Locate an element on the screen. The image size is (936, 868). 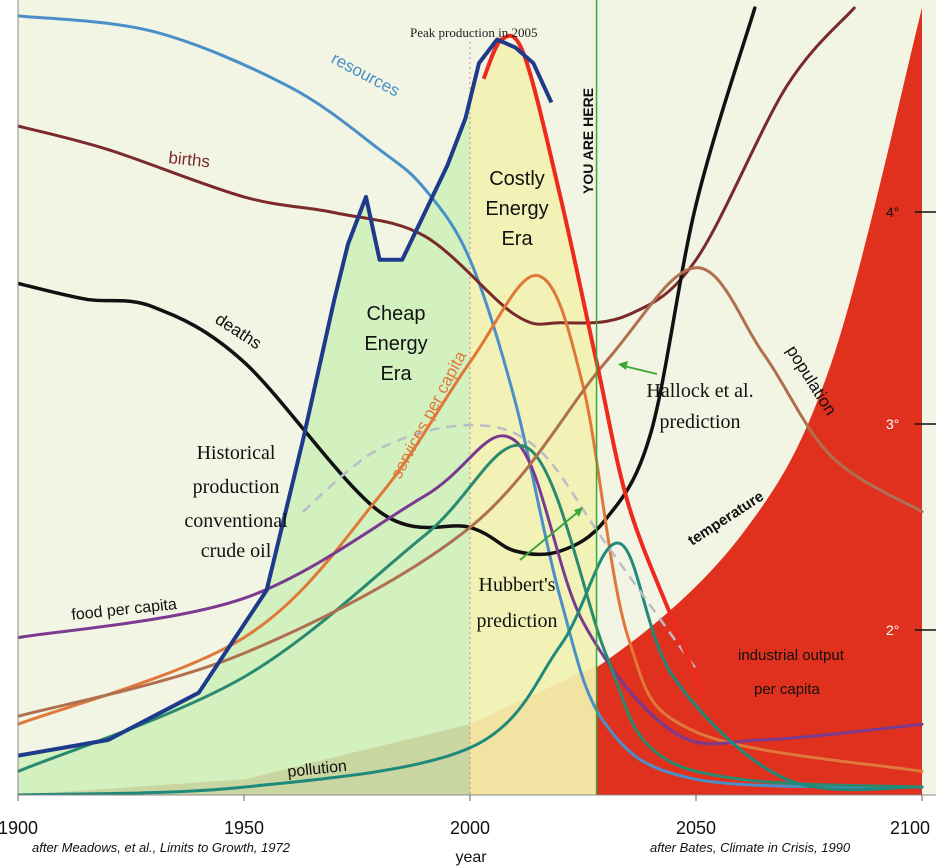
temp-tick-label-2: 2° is located at coordinates (892, 630).